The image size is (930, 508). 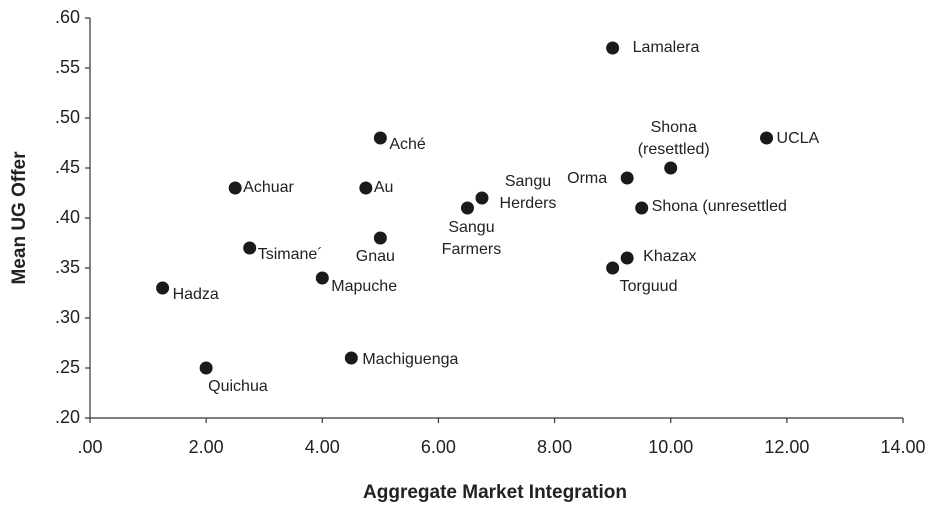 What do you see at coordinates (528, 192) in the screenshot?
I see `point-label: Sangu Herders` at bounding box center [528, 192].